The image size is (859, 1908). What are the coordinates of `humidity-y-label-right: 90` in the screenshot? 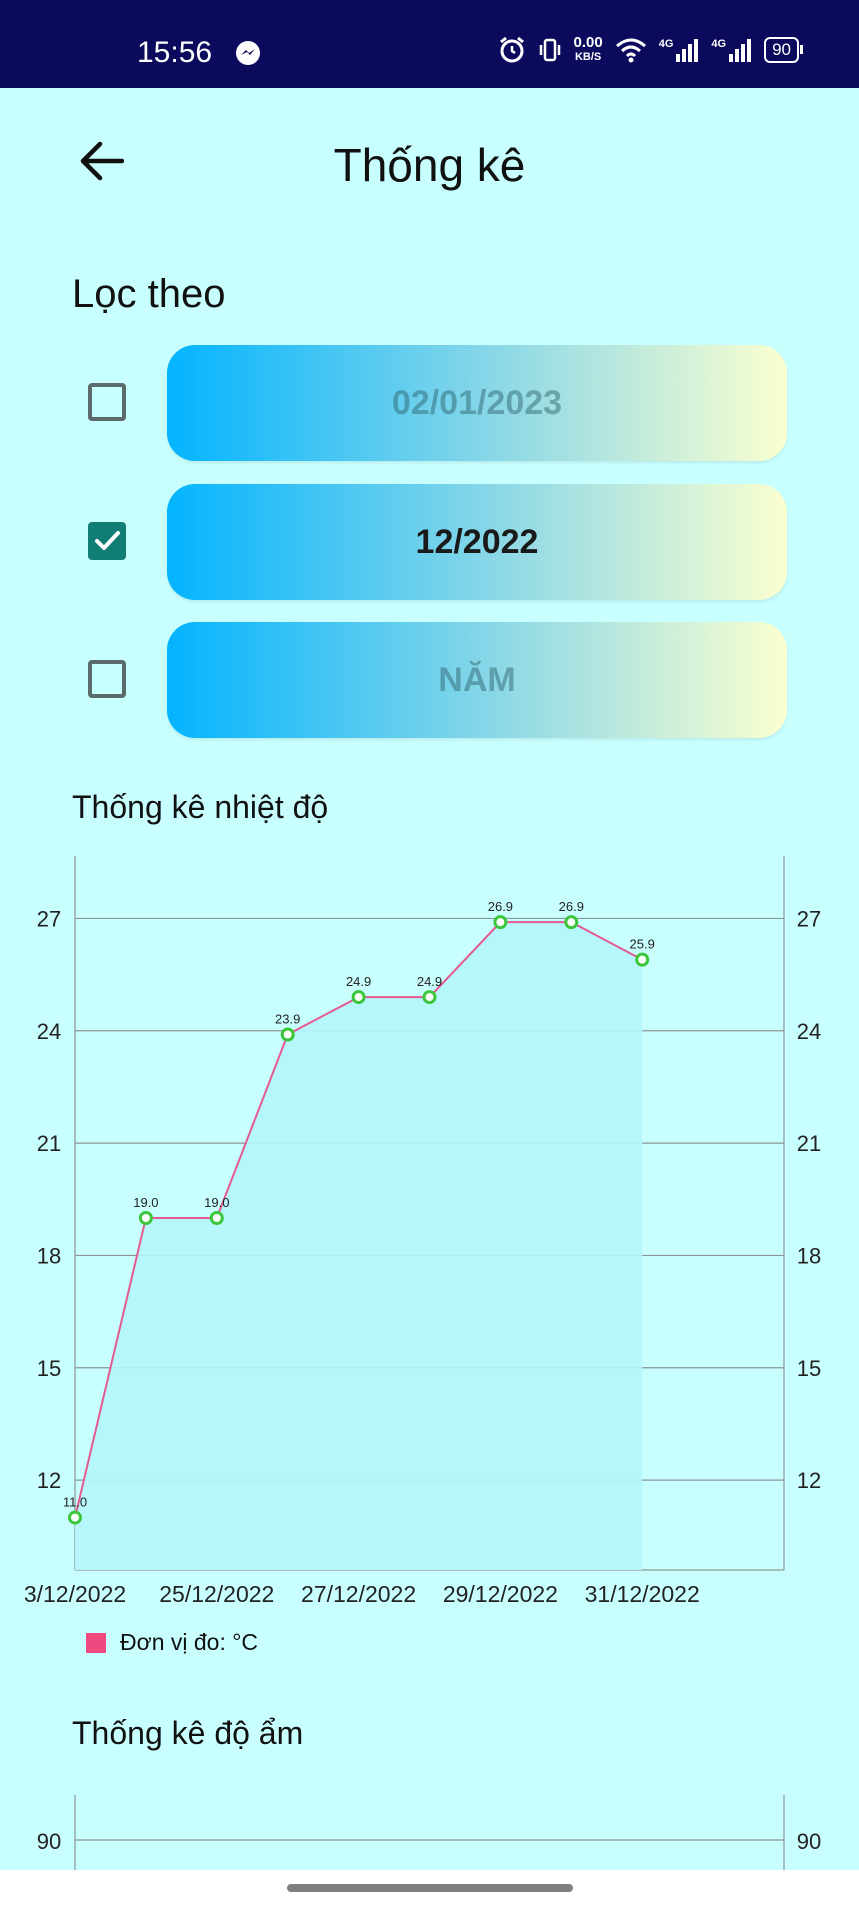 It's located at (809, 1841).